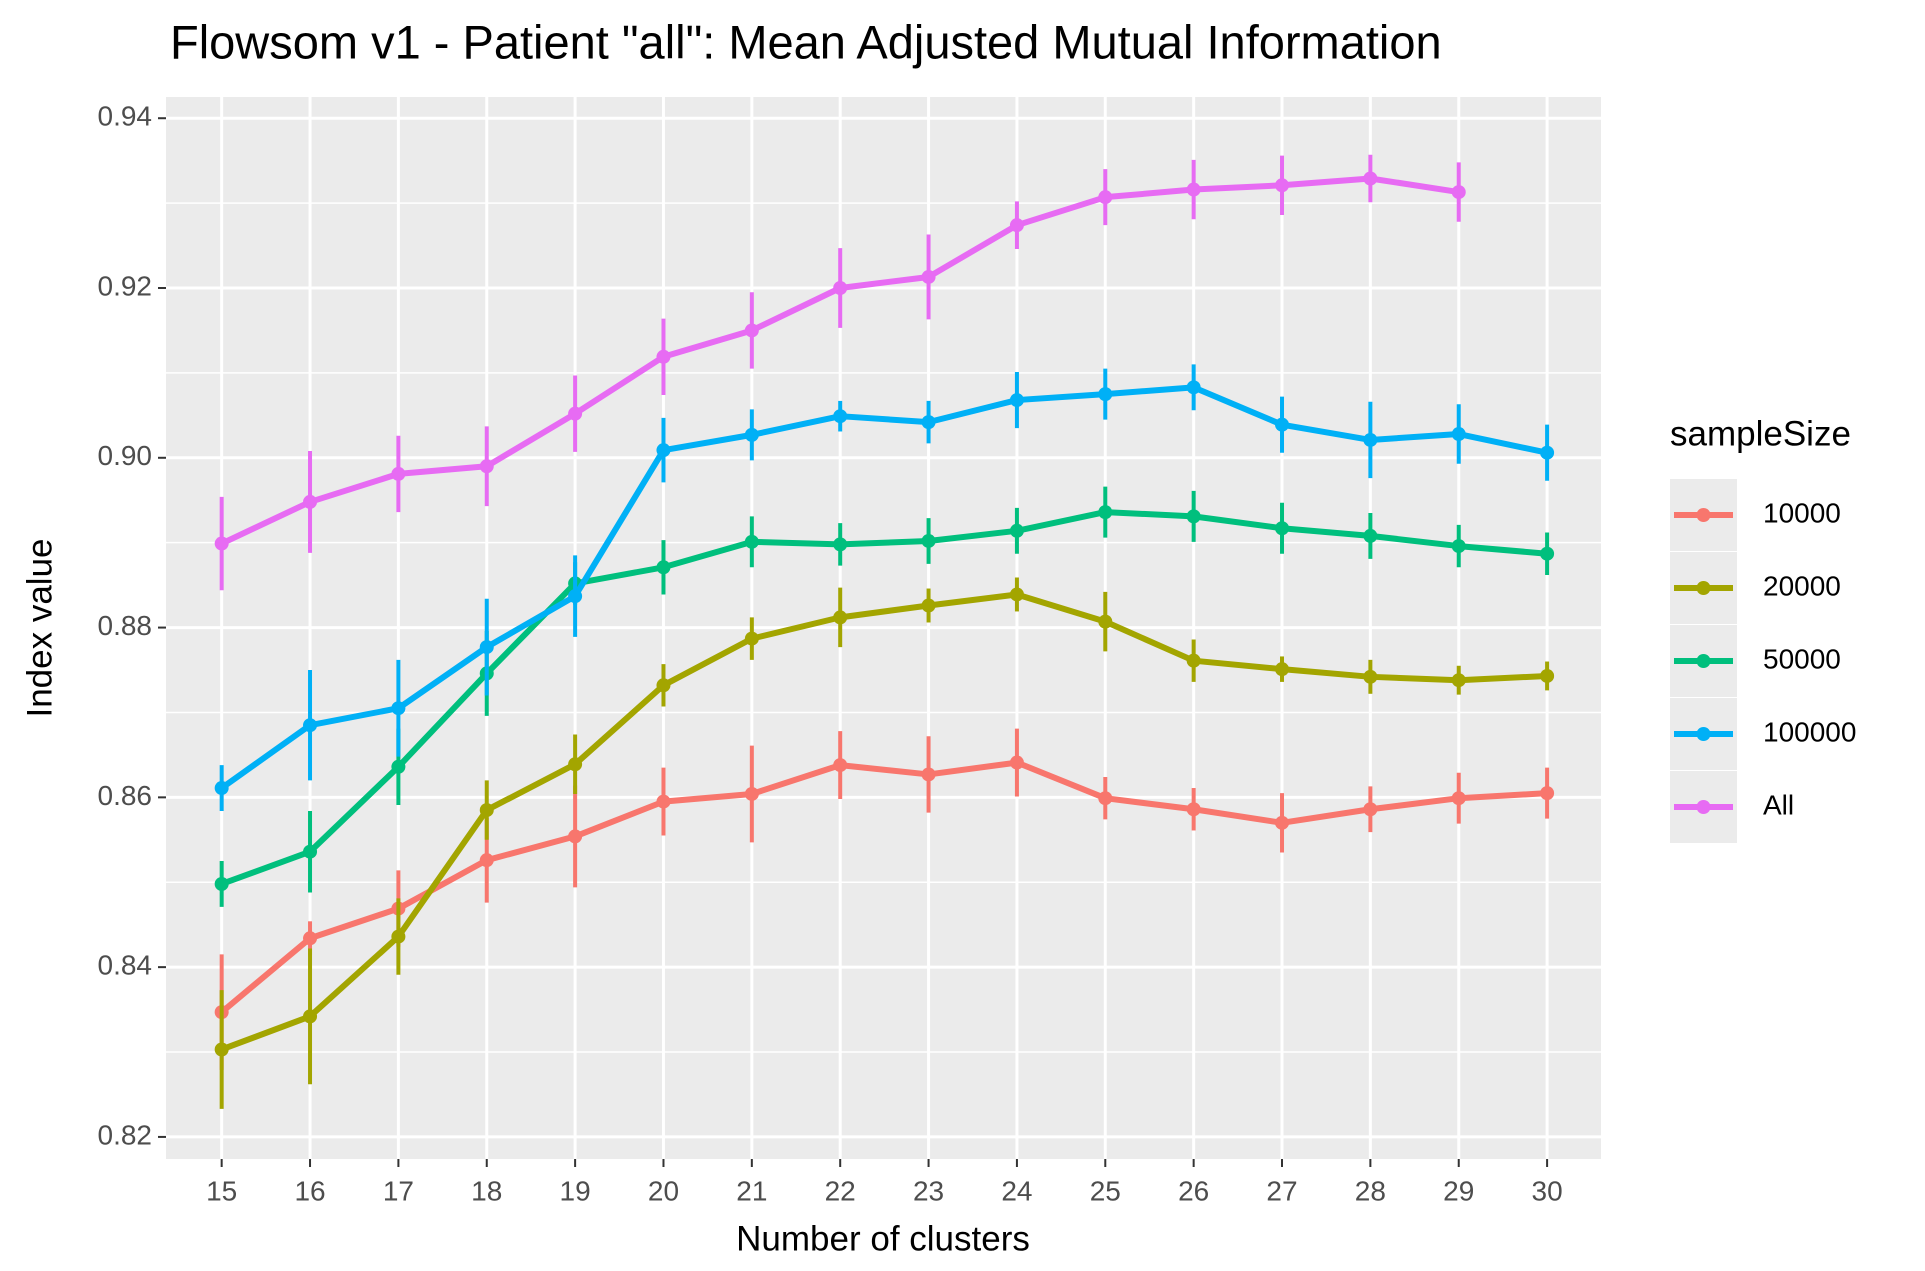 The image size is (1925, 1271). Describe the element at coordinates (39, 627) in the screenshot. I see `y-axis-title: Index value` at that location.